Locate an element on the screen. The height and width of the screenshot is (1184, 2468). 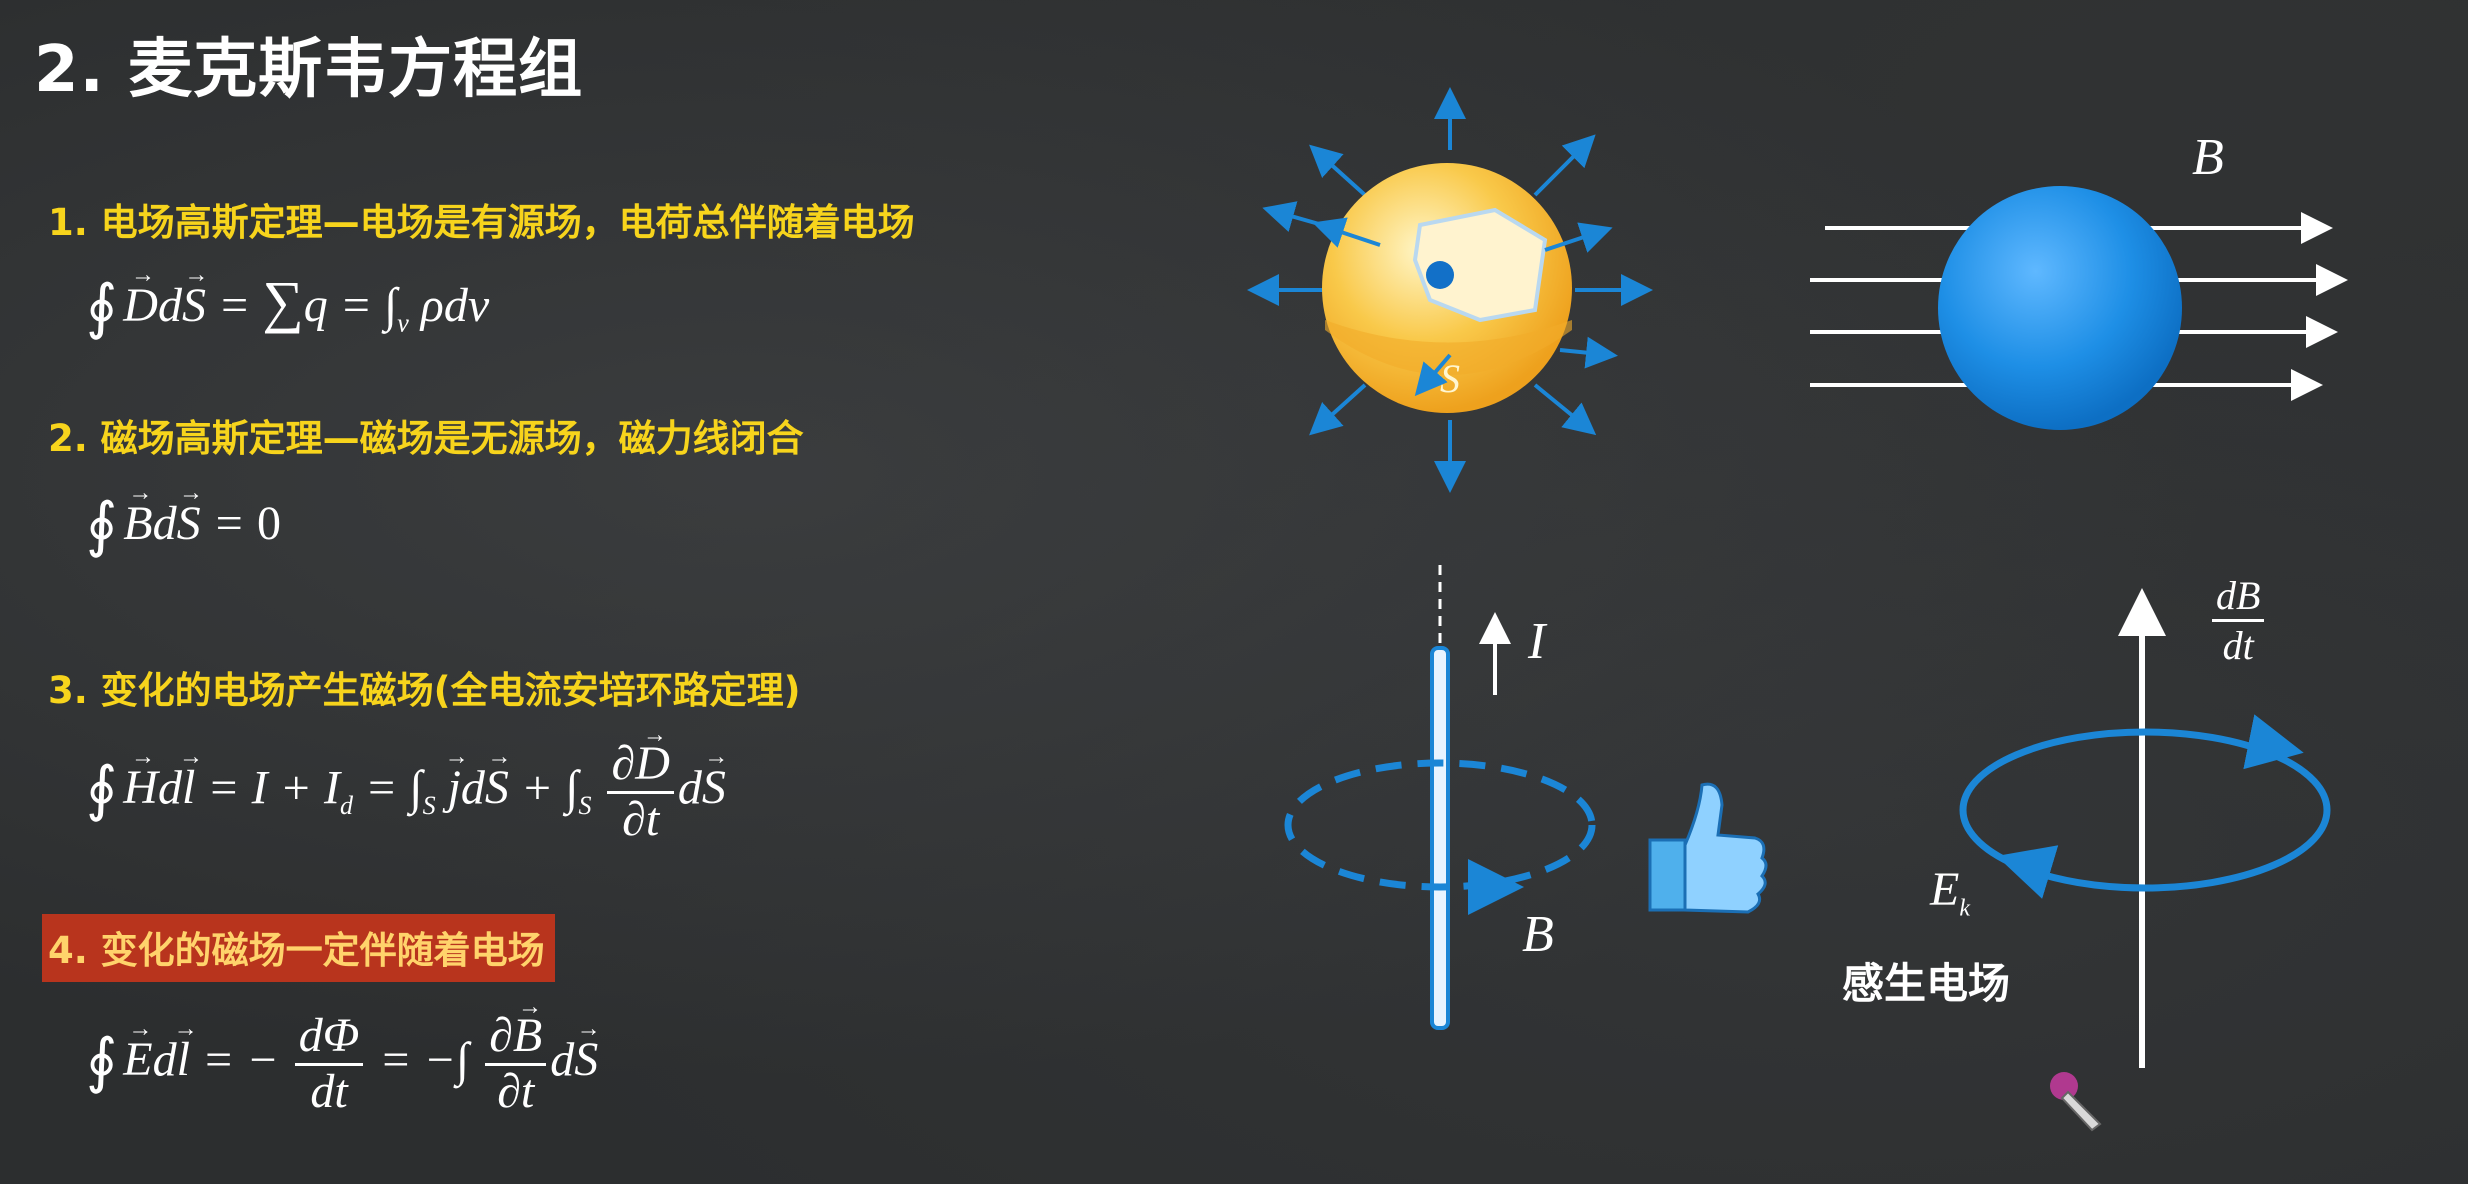
blue-sphere is located at coordinates (2060, 308).